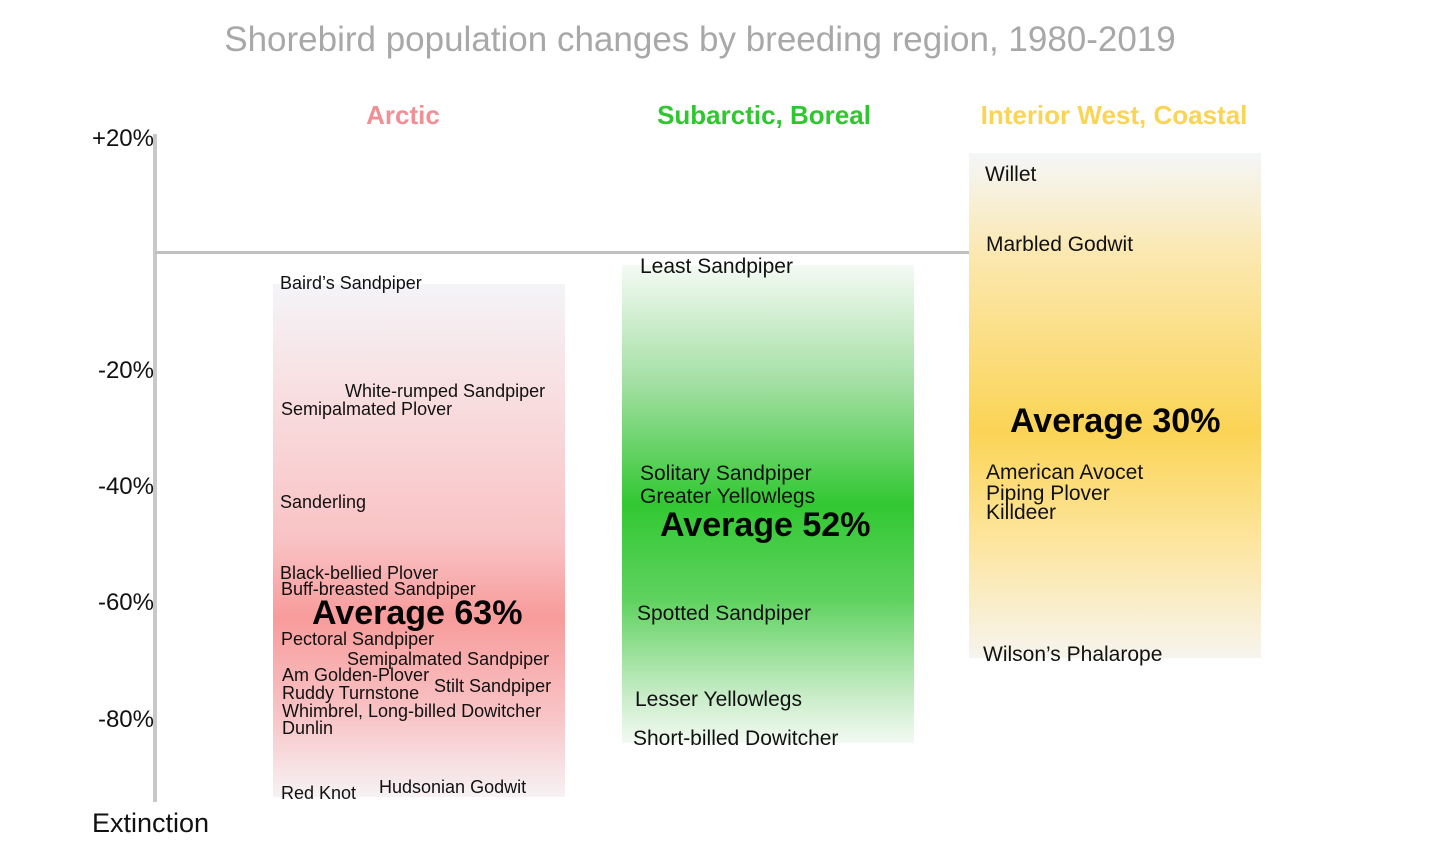  What do you see at coordinates (493, 686) in the screenshot?
I see `species-label: Stilt Sandpiper` at bounding box center [493, 686].